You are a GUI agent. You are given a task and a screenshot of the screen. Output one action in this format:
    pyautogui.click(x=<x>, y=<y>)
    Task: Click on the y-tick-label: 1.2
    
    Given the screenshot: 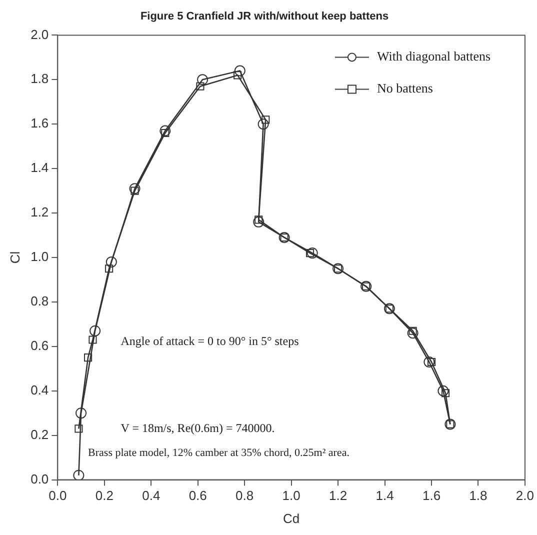 What is the action you would take?
    pyautogui.click(x=39, y=212)
    